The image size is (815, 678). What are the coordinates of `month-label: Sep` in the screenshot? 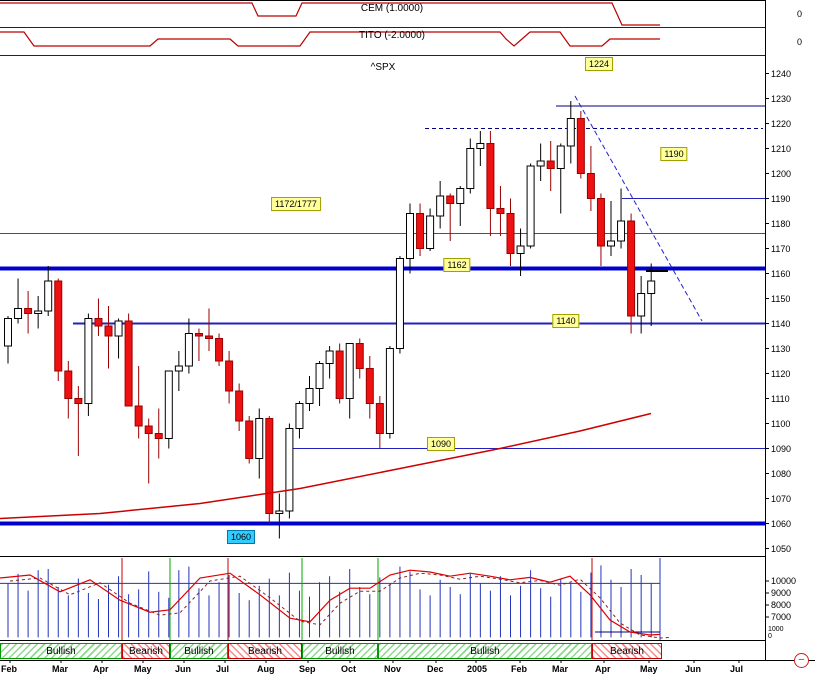 It's located at (307, 669).